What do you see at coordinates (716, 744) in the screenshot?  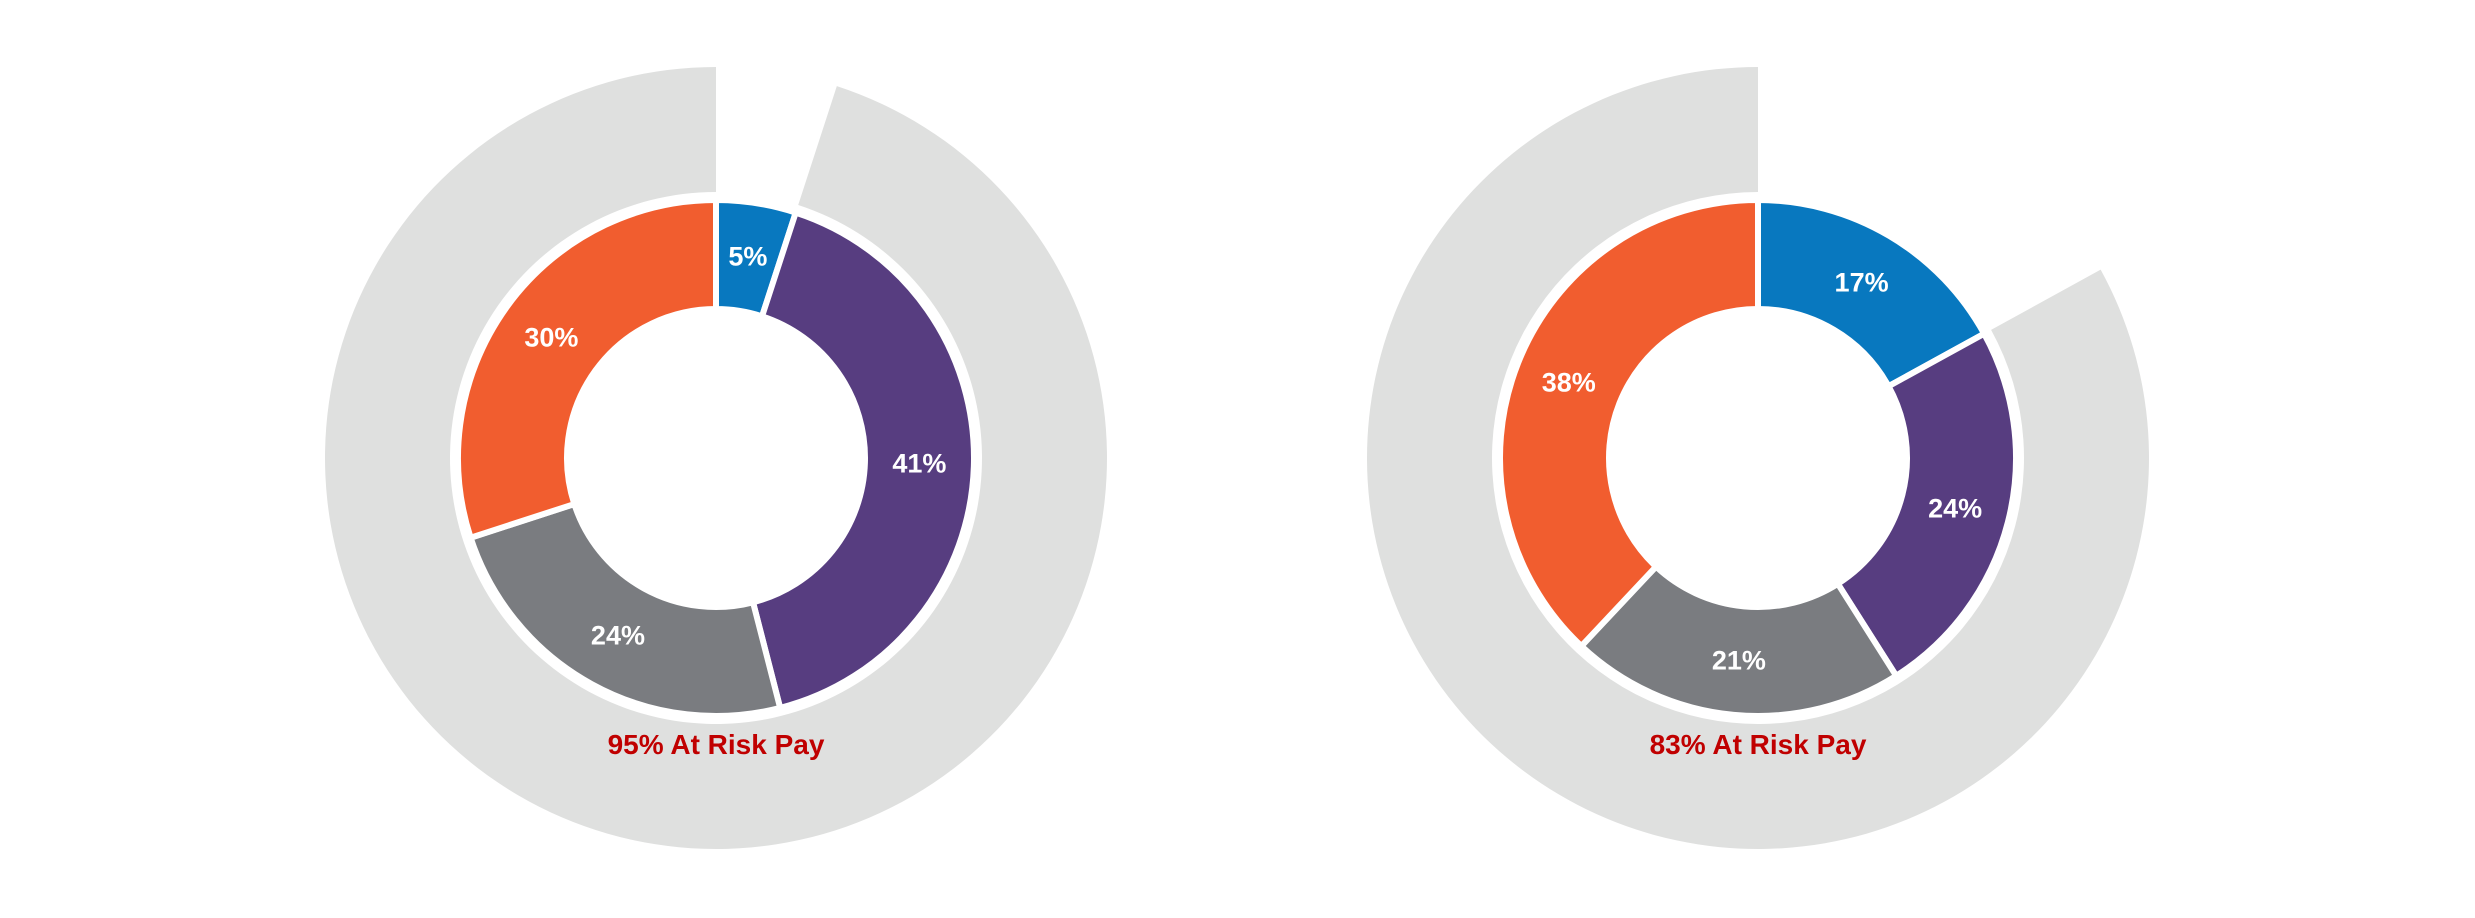 I see `at-risk-pay-label: 95% At Risk Pay` at bounding box center [716, 744].